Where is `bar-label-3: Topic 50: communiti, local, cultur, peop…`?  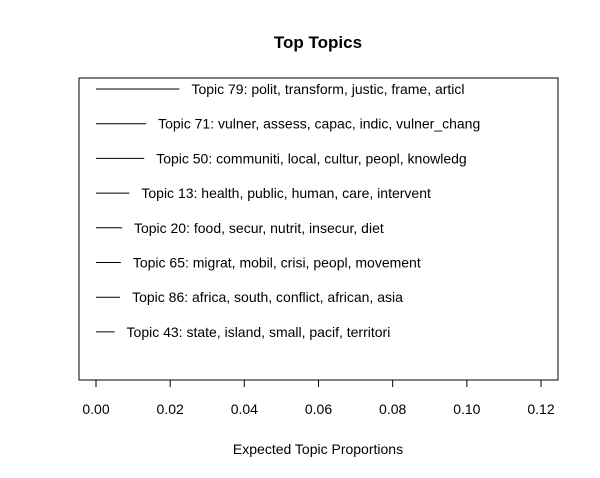 bar-label-3: Topic 50: communiti, local, cultur, peop… is located at coordinates (311, 158).